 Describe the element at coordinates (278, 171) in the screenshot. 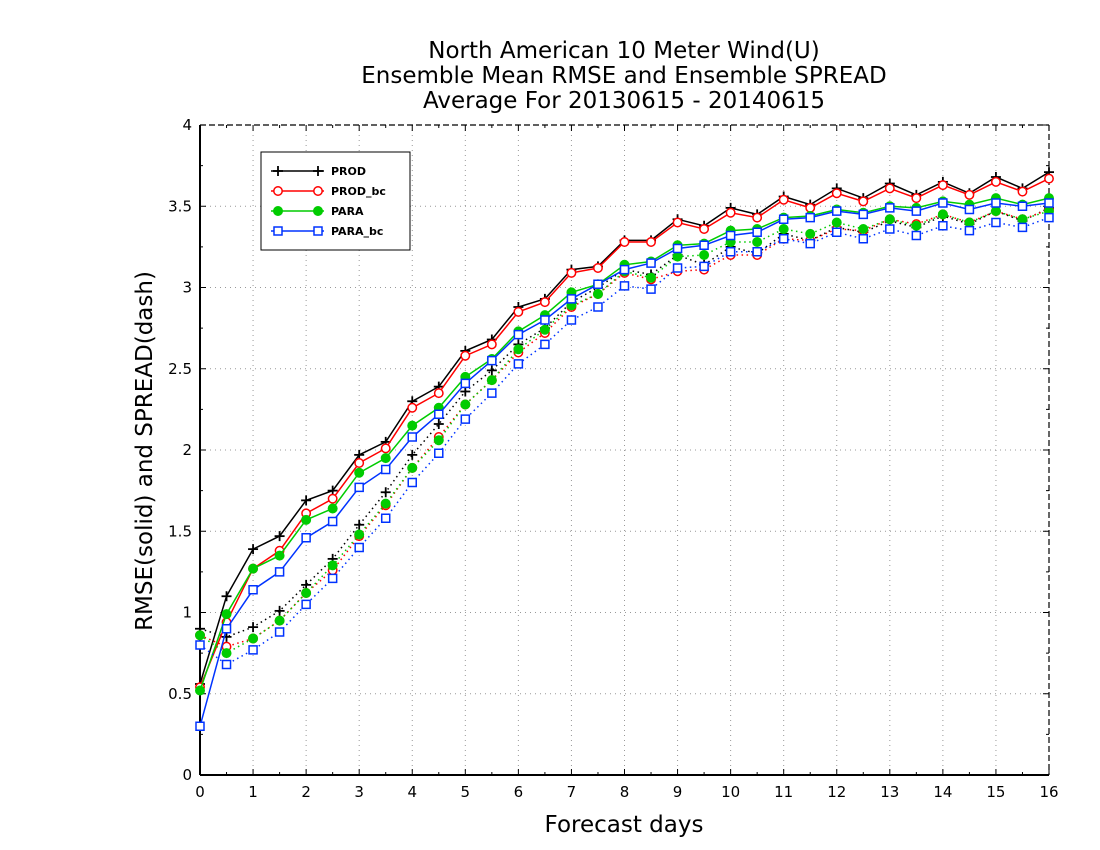

I see `legend-marker-left-prod` at that location.